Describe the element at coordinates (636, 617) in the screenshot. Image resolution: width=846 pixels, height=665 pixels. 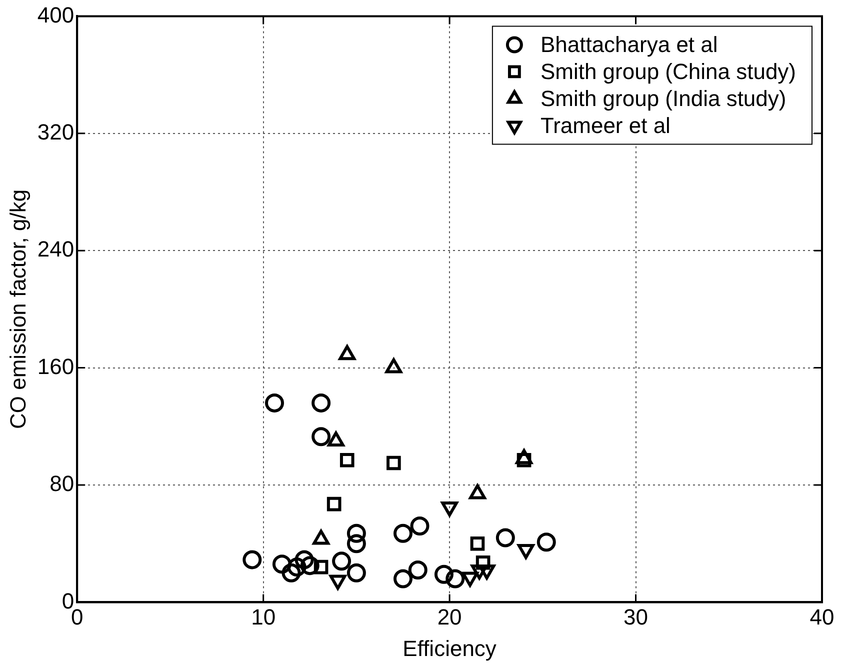
I see `x-tick-label: 30` at that location.